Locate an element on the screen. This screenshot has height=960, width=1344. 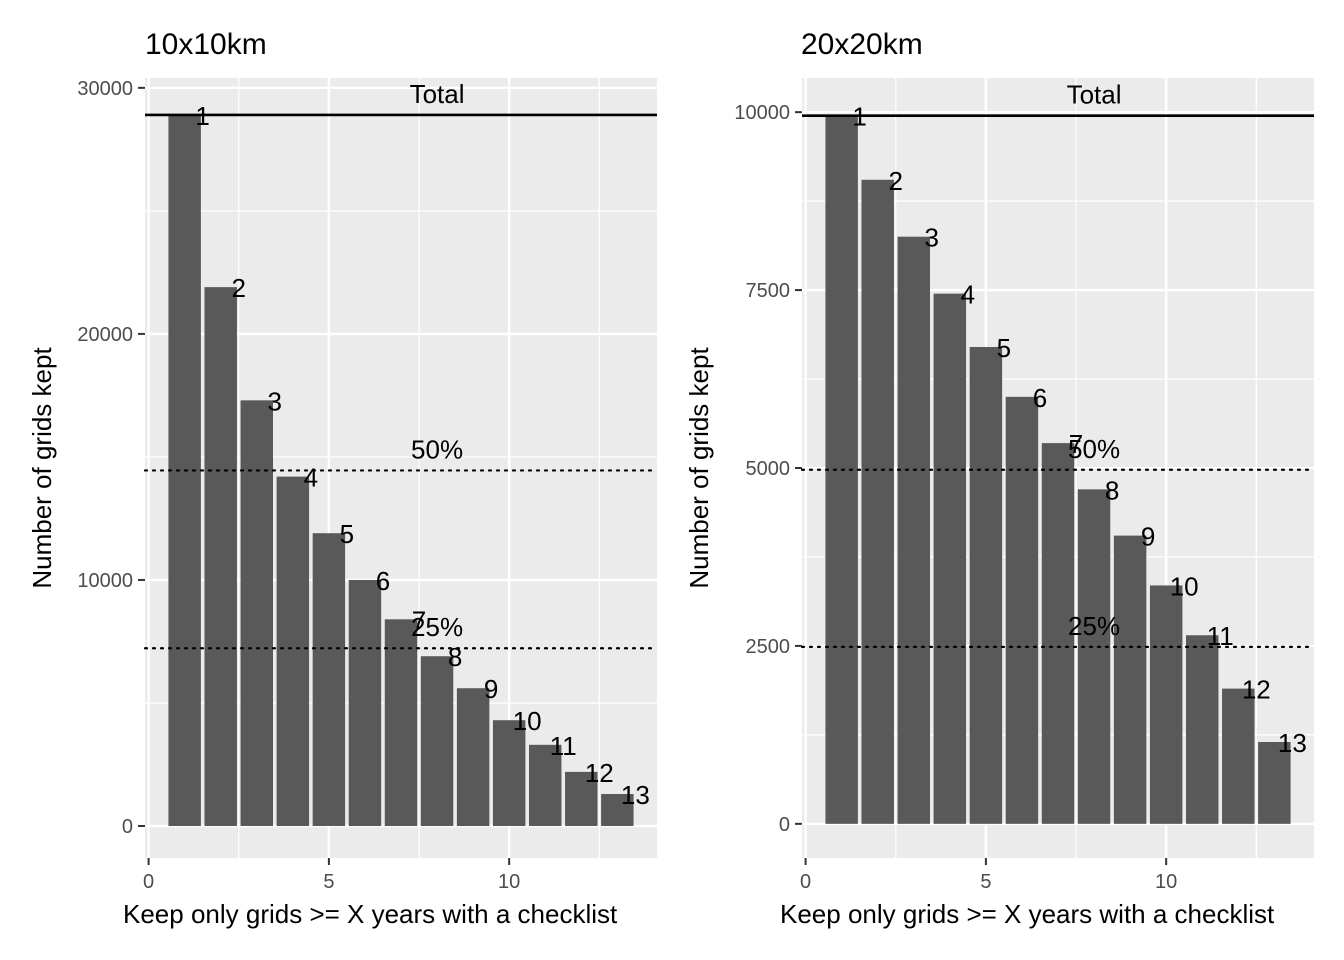
y-tick-label: 20000 is located at coordinates (105, 335).